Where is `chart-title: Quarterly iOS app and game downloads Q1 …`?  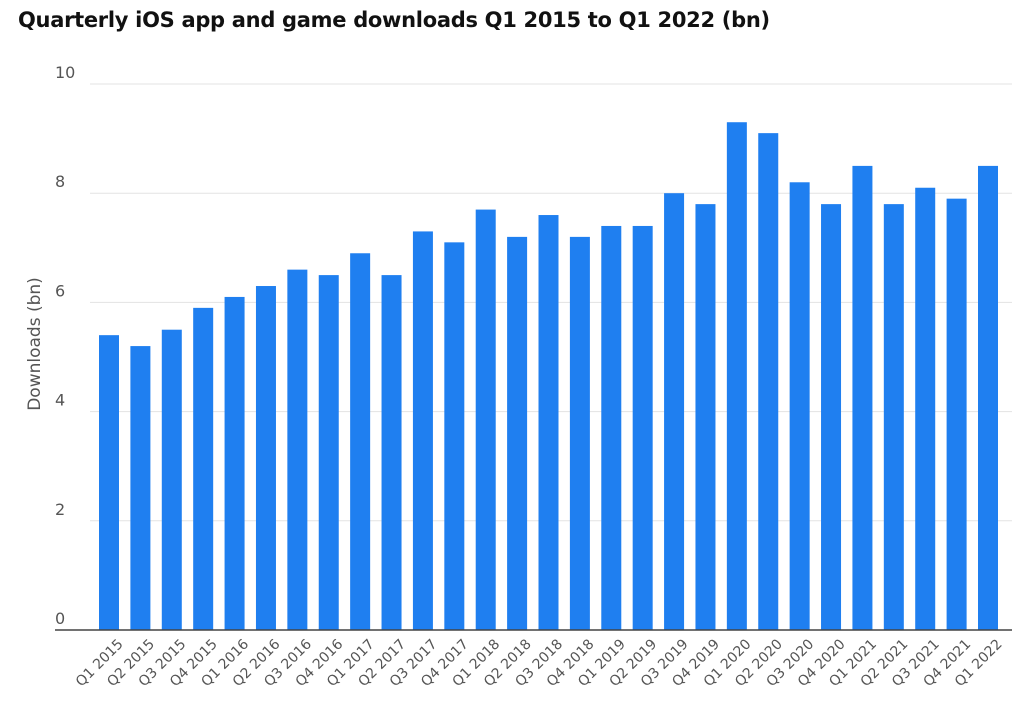
chart-title: Quarterly iOS app and game downloads Q1 … is located at coordinates (394, 20).